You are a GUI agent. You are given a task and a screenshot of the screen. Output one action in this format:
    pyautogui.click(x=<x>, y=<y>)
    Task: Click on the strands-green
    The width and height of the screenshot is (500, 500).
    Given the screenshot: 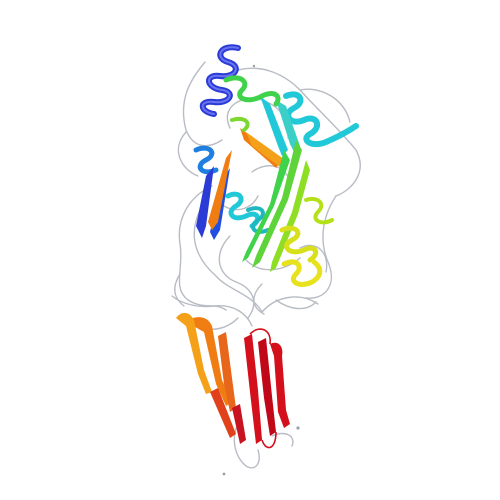 What is the action you would take?
    pyautogui.click(x=276, y=206)
    